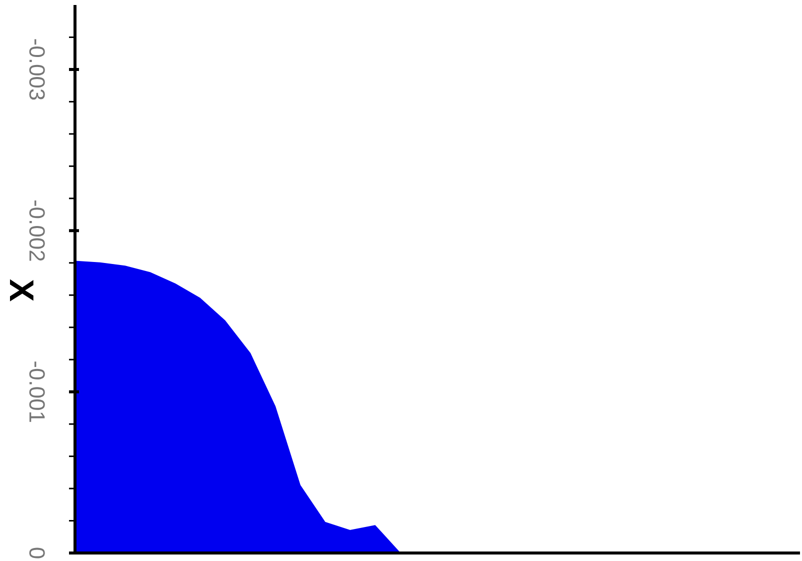 This screenshot has width=802, height=561. I want to click on y-tick-label: -0.001, so click(37, 392).